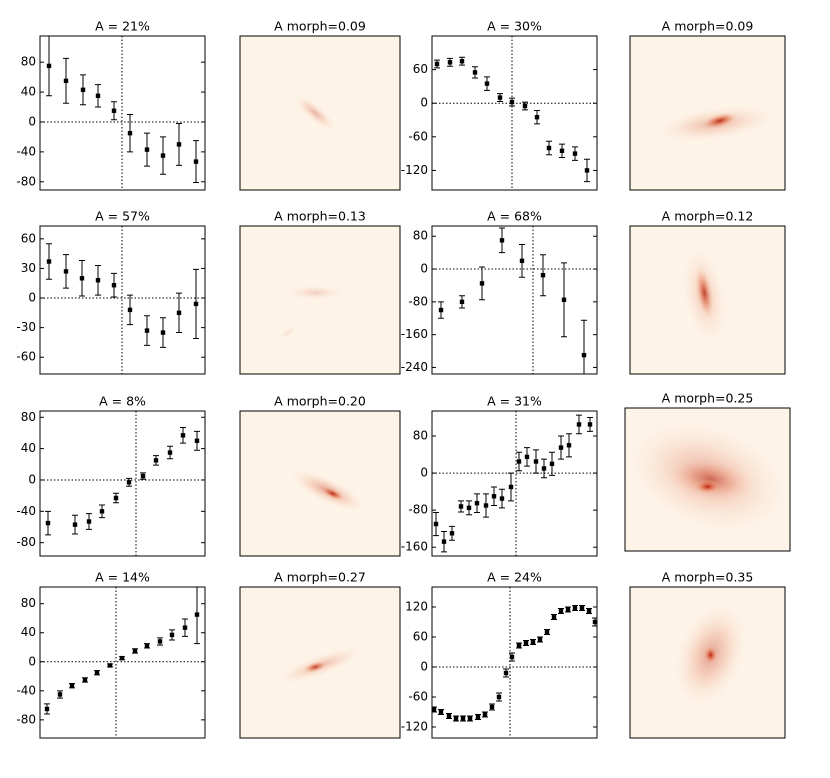  What do you see at coordinates (320, 216) in the screenshot?
I see `panel-title: A morph=0.13` at bounding box center [320, 216].